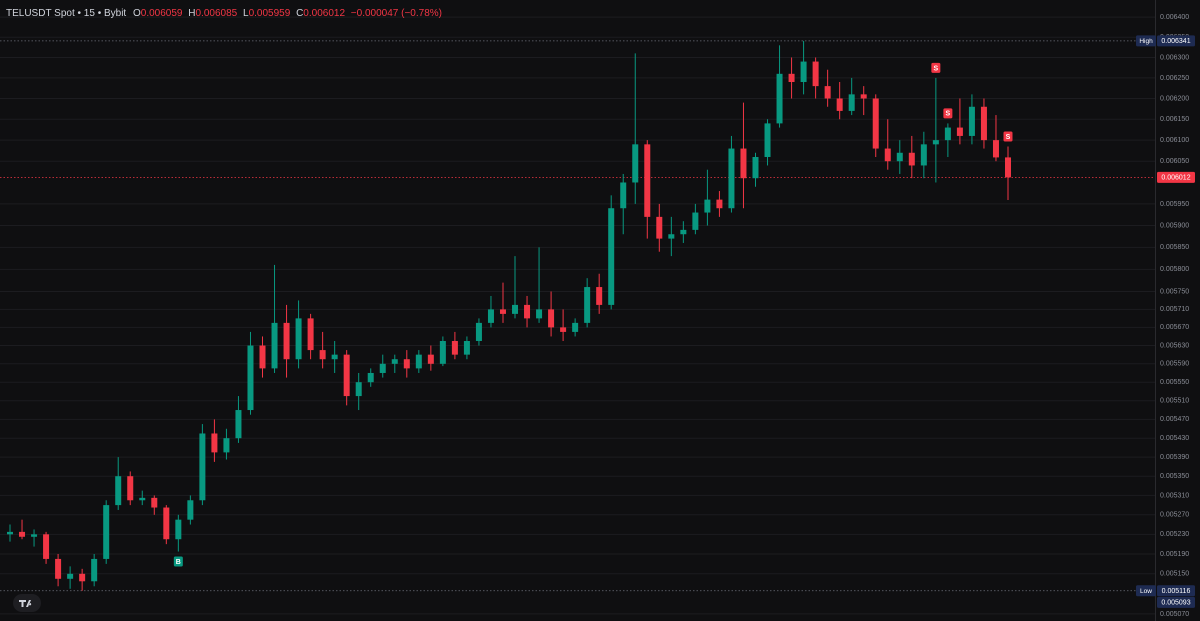 This screenshot has height=621, width=1200. What do you see at coordinates (1174, 495) in the screenshot?
I see `y-tick-label: 0.005310` at bounding box center [1174, 495].